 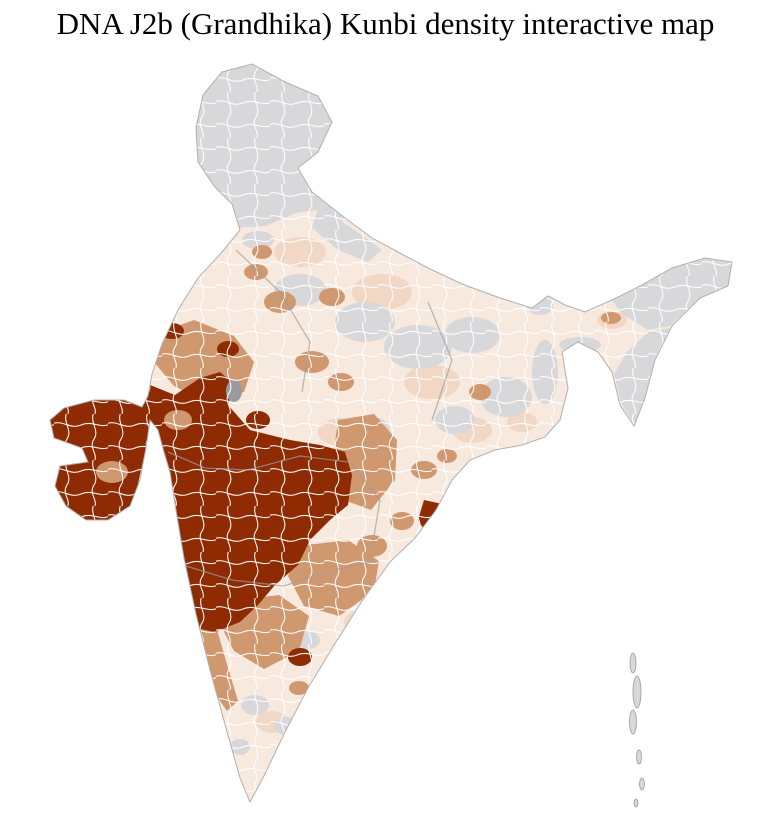 What do you see at coordinates (285, 760) in the screenshot?
I see `region-high-south-spot` at bounding box center [285, 760].